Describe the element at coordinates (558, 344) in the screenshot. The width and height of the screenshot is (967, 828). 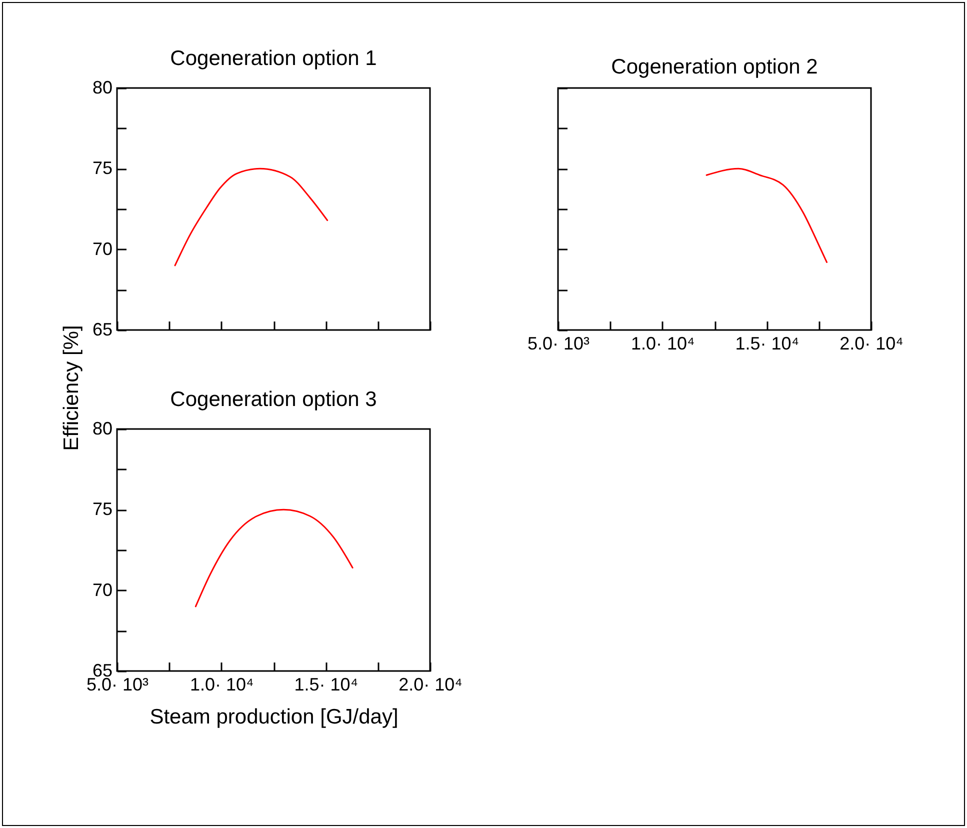
I see `x-tick-label: 5.0· 10³` at that location.